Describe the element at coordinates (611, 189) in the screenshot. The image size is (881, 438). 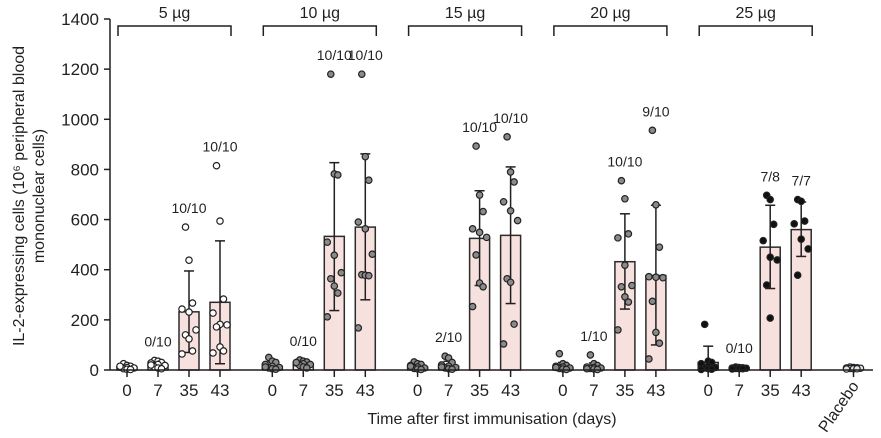
I see `dose-group: 20 µg 1/10 10/10 9/10` at that location.